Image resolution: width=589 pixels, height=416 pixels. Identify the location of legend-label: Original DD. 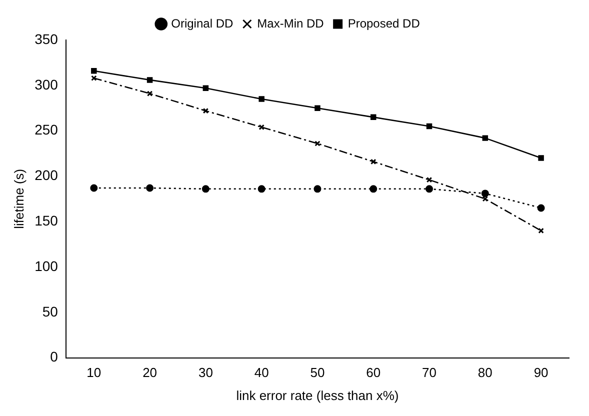
(202, 23).